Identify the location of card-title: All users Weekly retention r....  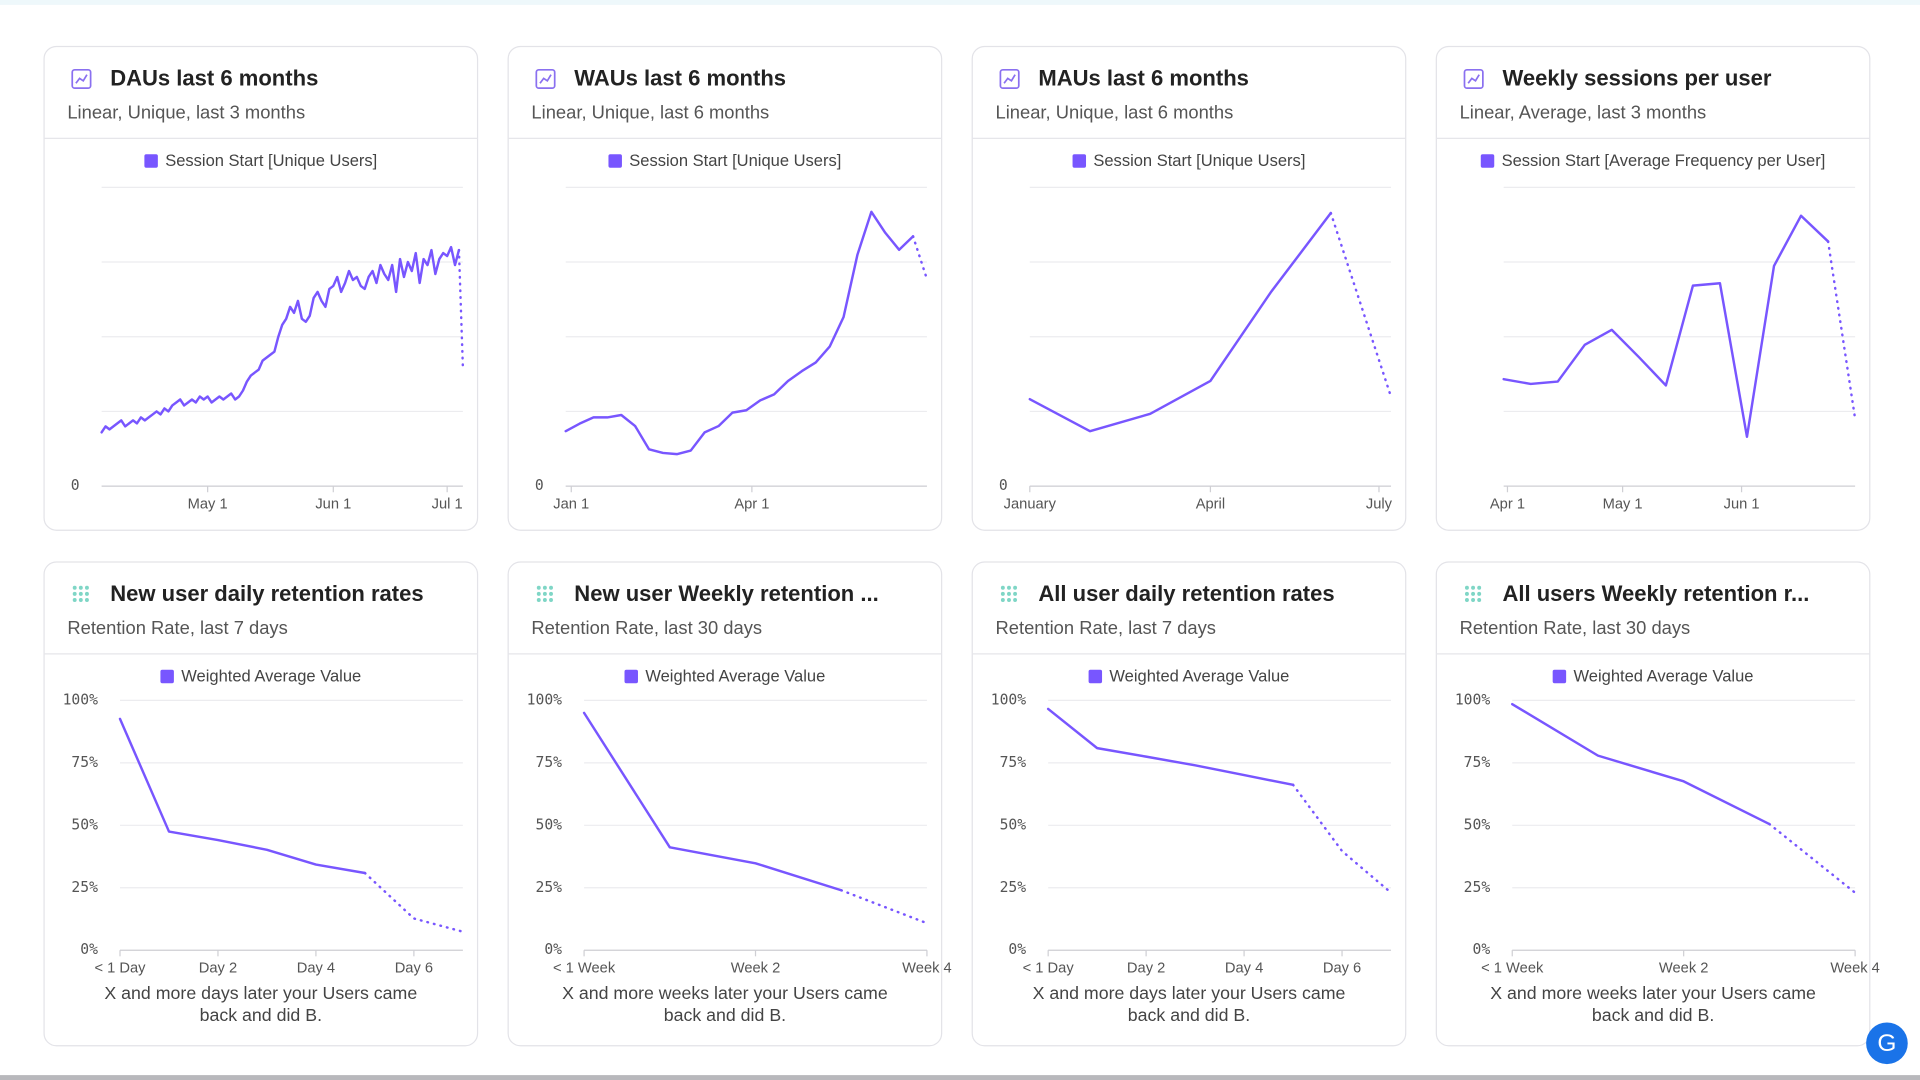
(1655, 593).